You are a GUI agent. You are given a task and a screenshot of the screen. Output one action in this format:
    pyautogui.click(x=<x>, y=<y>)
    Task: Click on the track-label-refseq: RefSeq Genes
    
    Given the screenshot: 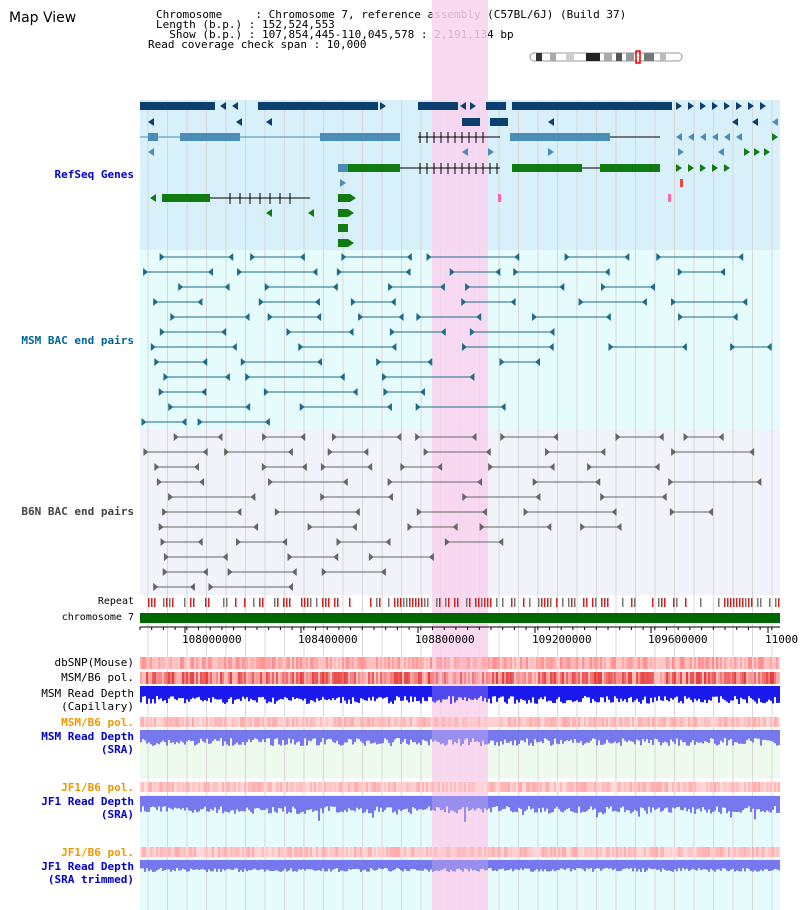 What is the action you would take?
    pyautogui.click(x=94, y=174)
    